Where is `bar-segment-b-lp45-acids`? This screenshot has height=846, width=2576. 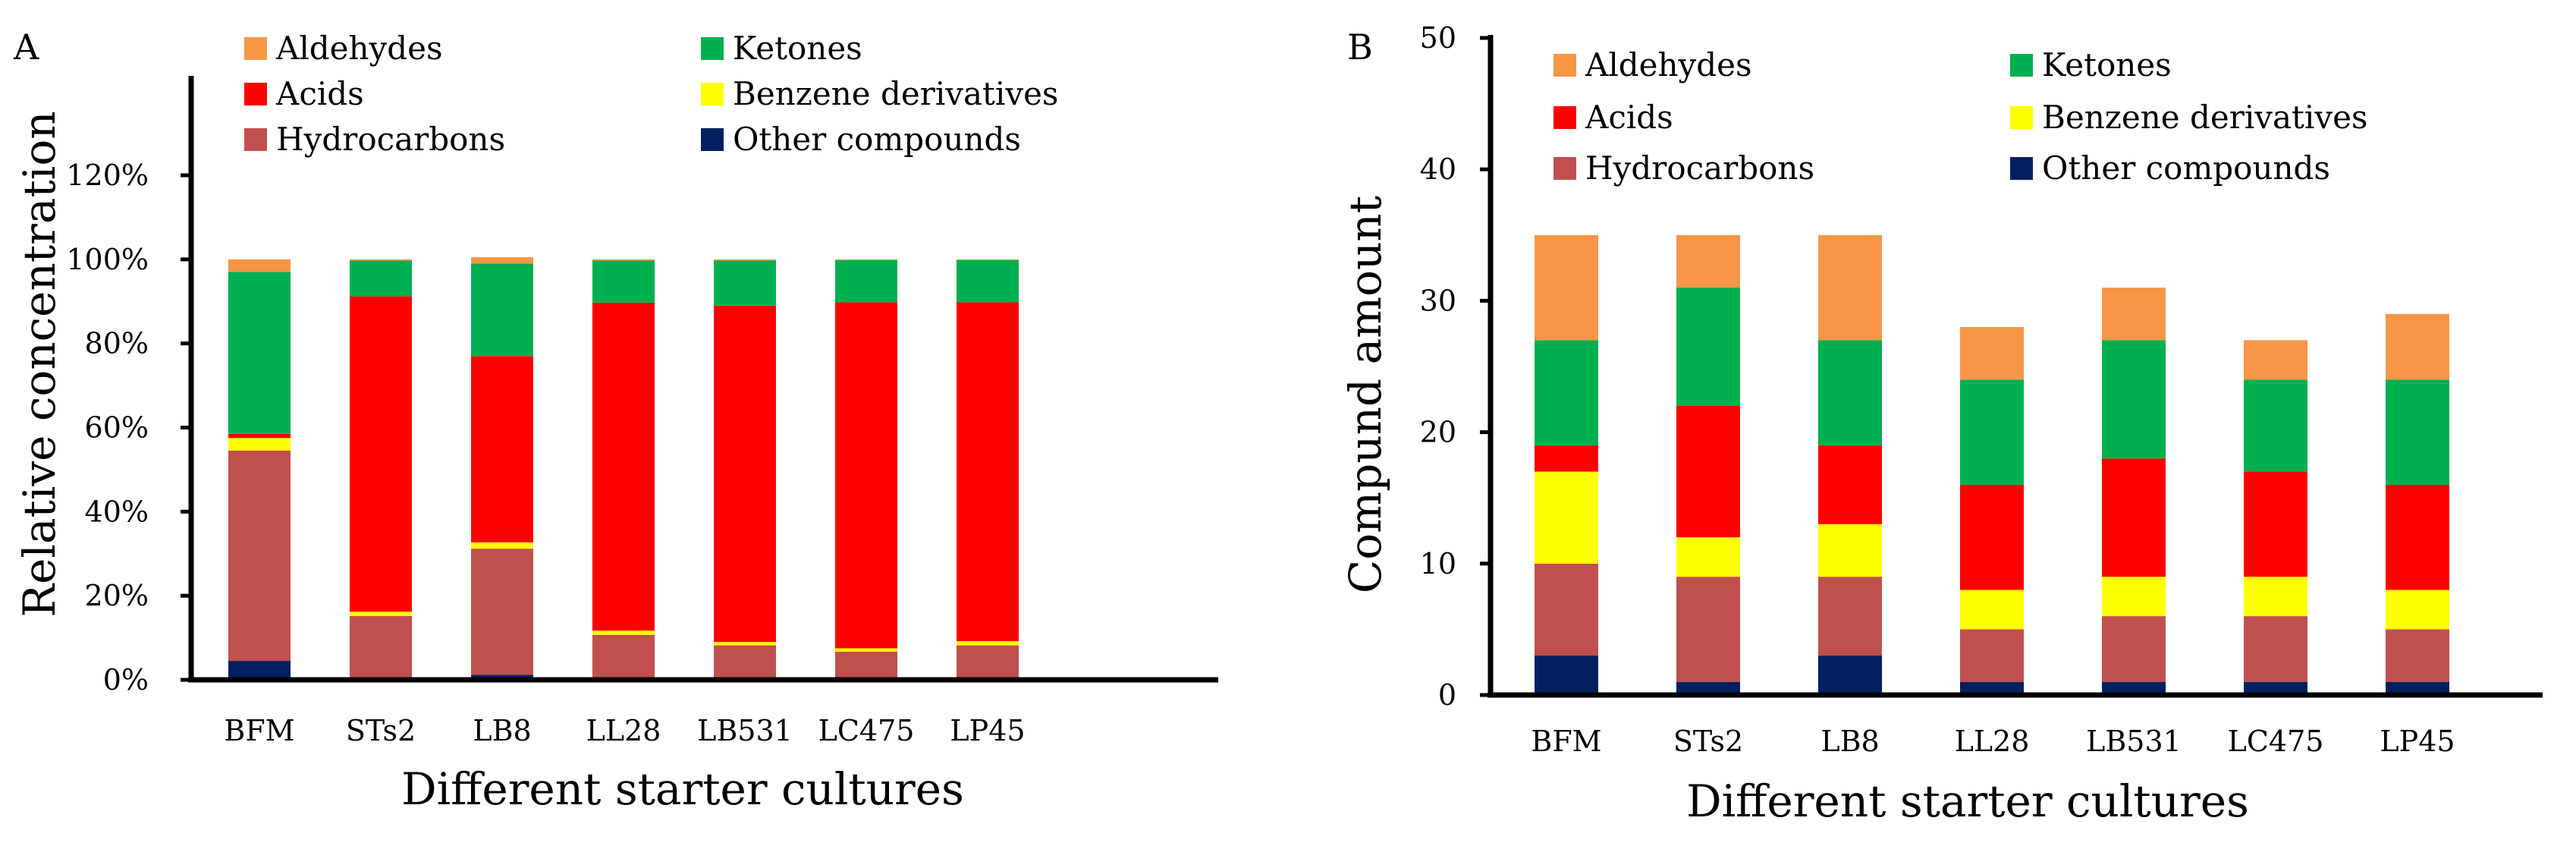 bar-segment-b-lp45-acids is located at coordinates (2417, 537).